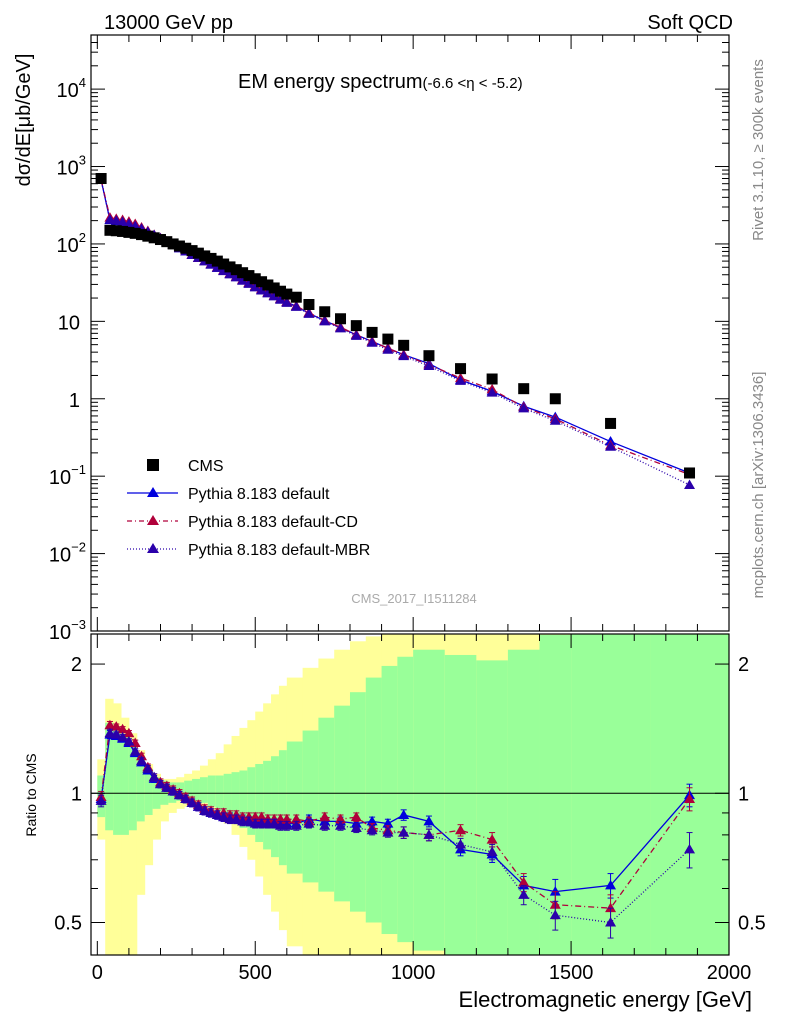 This screenshot has height=1024, width=786. What do you see at coordinates (153, 492) in the screenshot?
I see `legend-marker-default` at bounding box center [153, 492].